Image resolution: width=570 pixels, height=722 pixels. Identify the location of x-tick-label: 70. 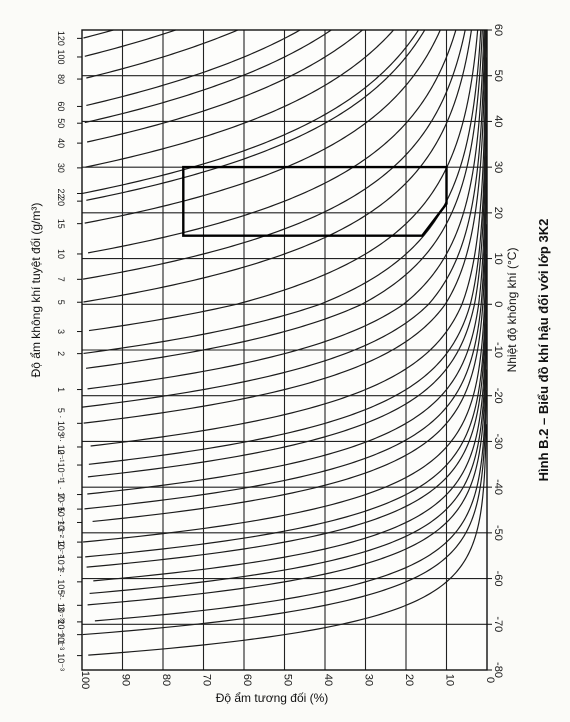
(207, 680).